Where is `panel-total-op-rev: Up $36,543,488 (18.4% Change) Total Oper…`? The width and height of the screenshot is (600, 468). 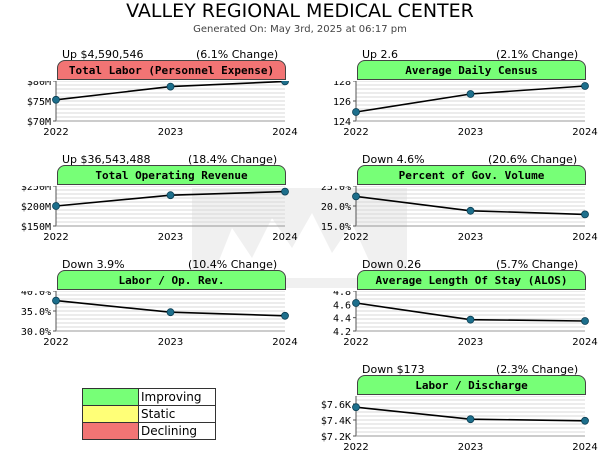 panel-total-op-rev: Up $36,543,488 (18.4% Change) Total Oper… is located at coordinates (150, 205).